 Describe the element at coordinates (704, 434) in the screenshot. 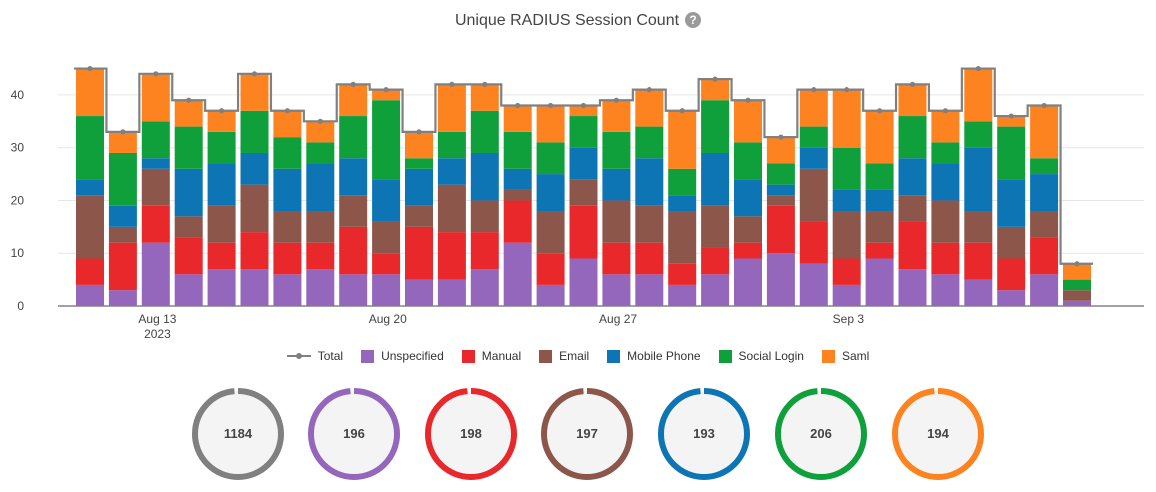

I see `donut-mobile-phone: 193` at that location.